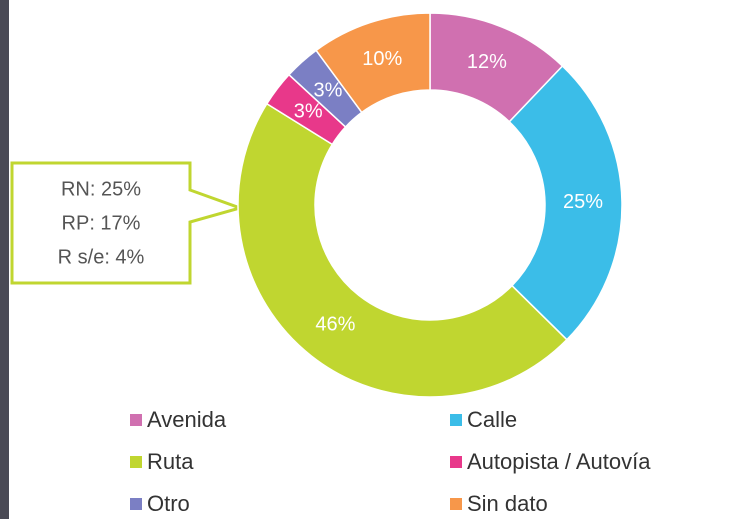 Image resolution: width=752 pixels, height=524 pixels. What do you see at coordinates (4, 259) in the screenshot?
I see `side-bar` at bounding box center [4, 259].